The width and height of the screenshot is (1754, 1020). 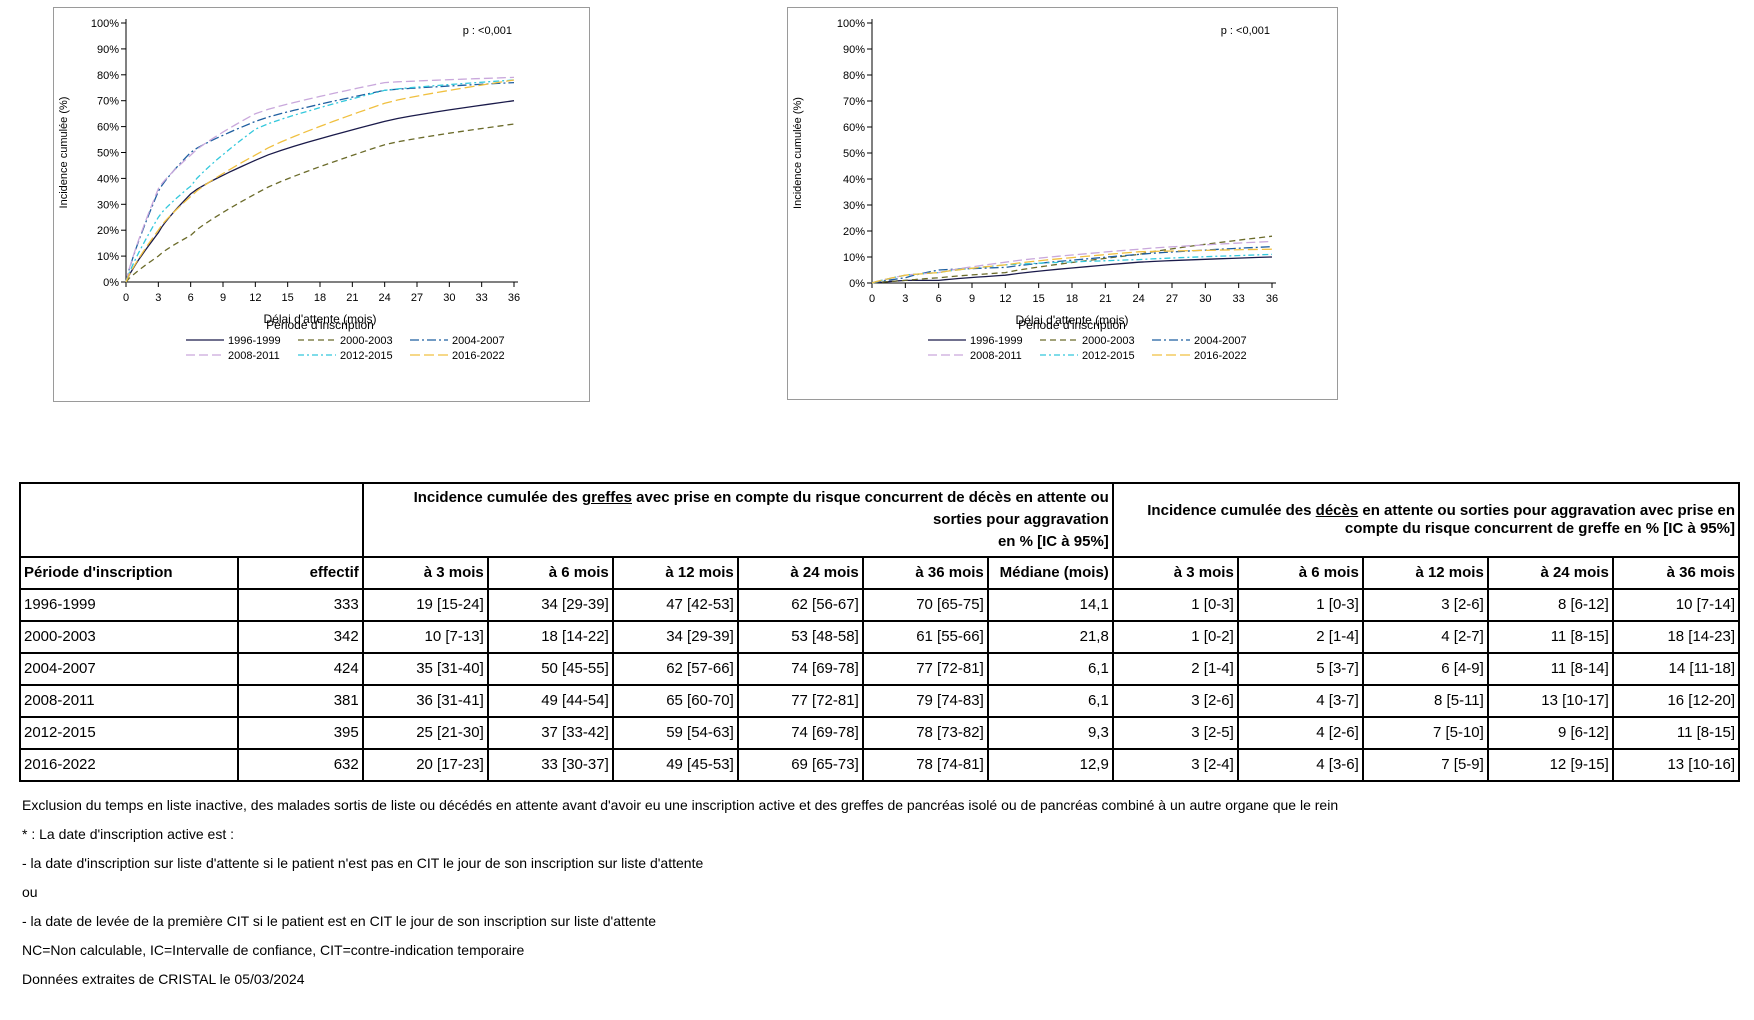 What do you see at coordinates (300, 669) in the screenshot?
I see `cell-effectif: 424` at bounding box center [300, 669].